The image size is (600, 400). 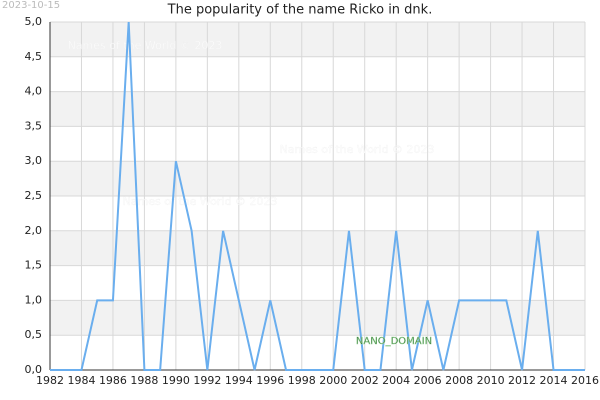 I want to click on x-tick-label: 2014, so click(x=554, y=380).